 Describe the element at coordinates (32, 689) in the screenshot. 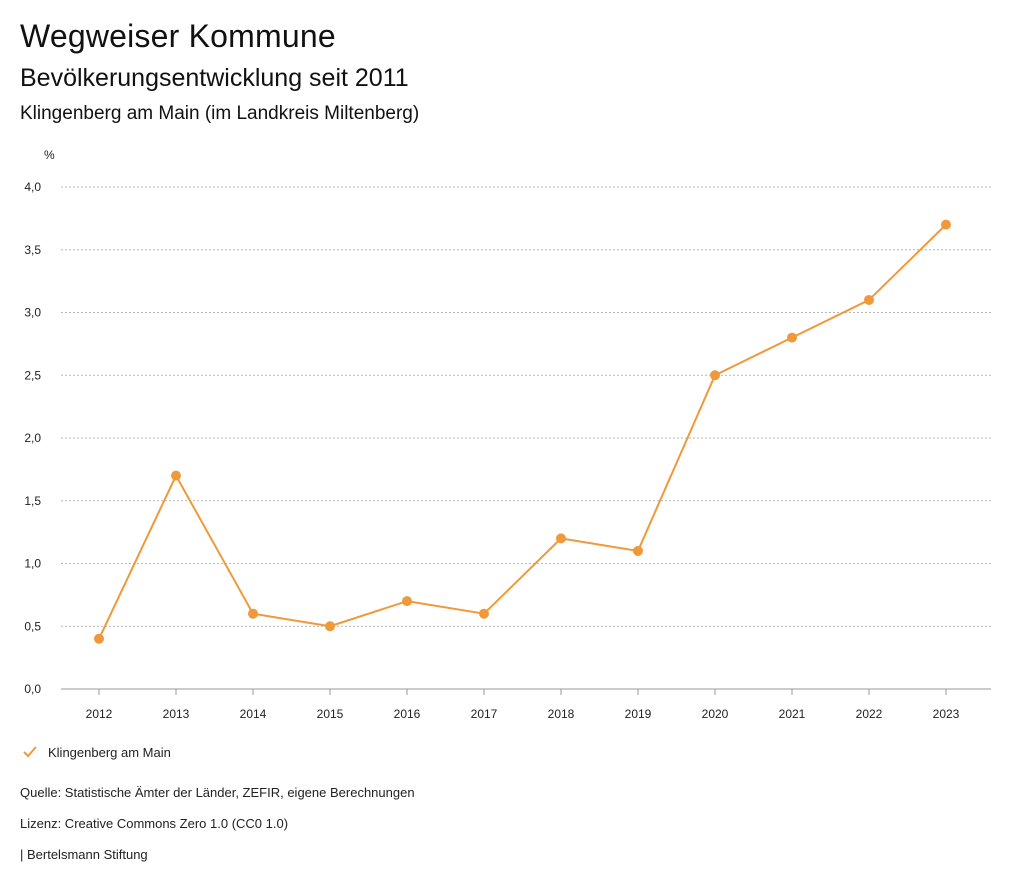

I see `y-tick-label: 0,0` at that location.